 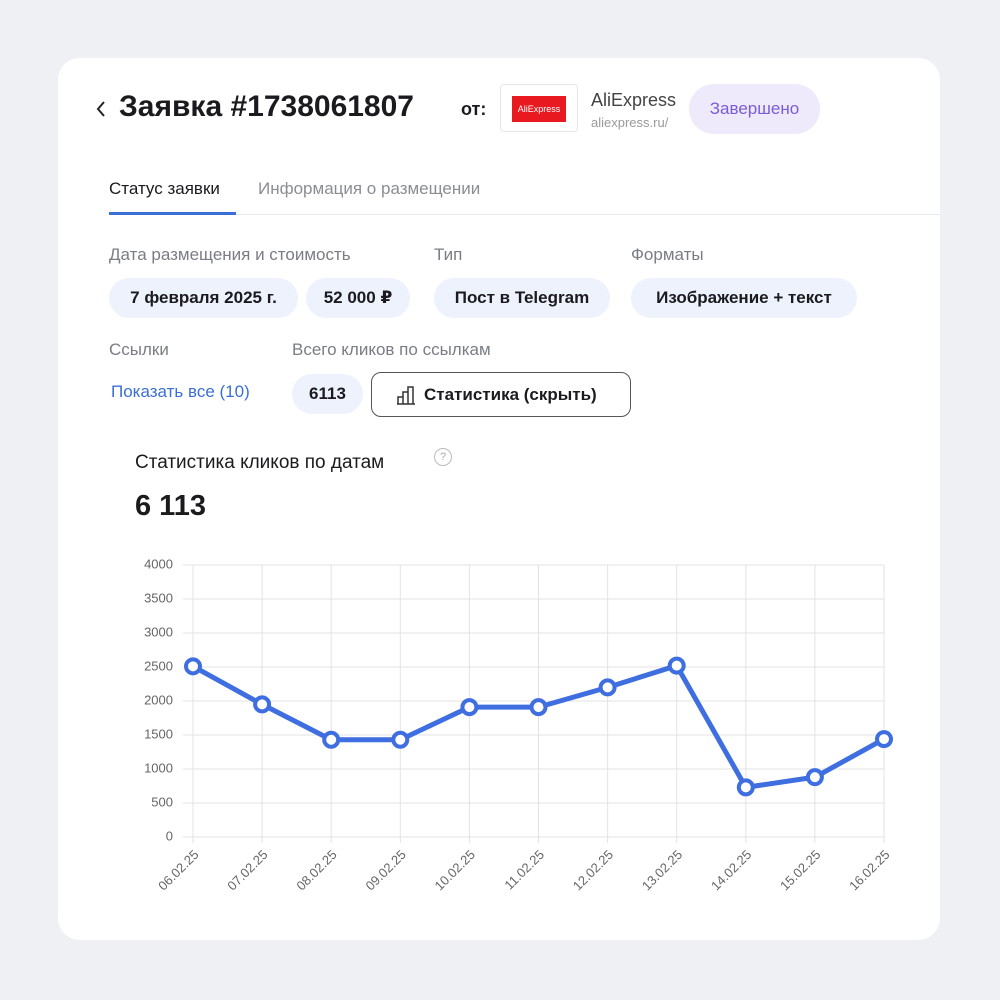 I want to click on stats-button-label: Статистика (скрыть), so click(x=510, y=394).